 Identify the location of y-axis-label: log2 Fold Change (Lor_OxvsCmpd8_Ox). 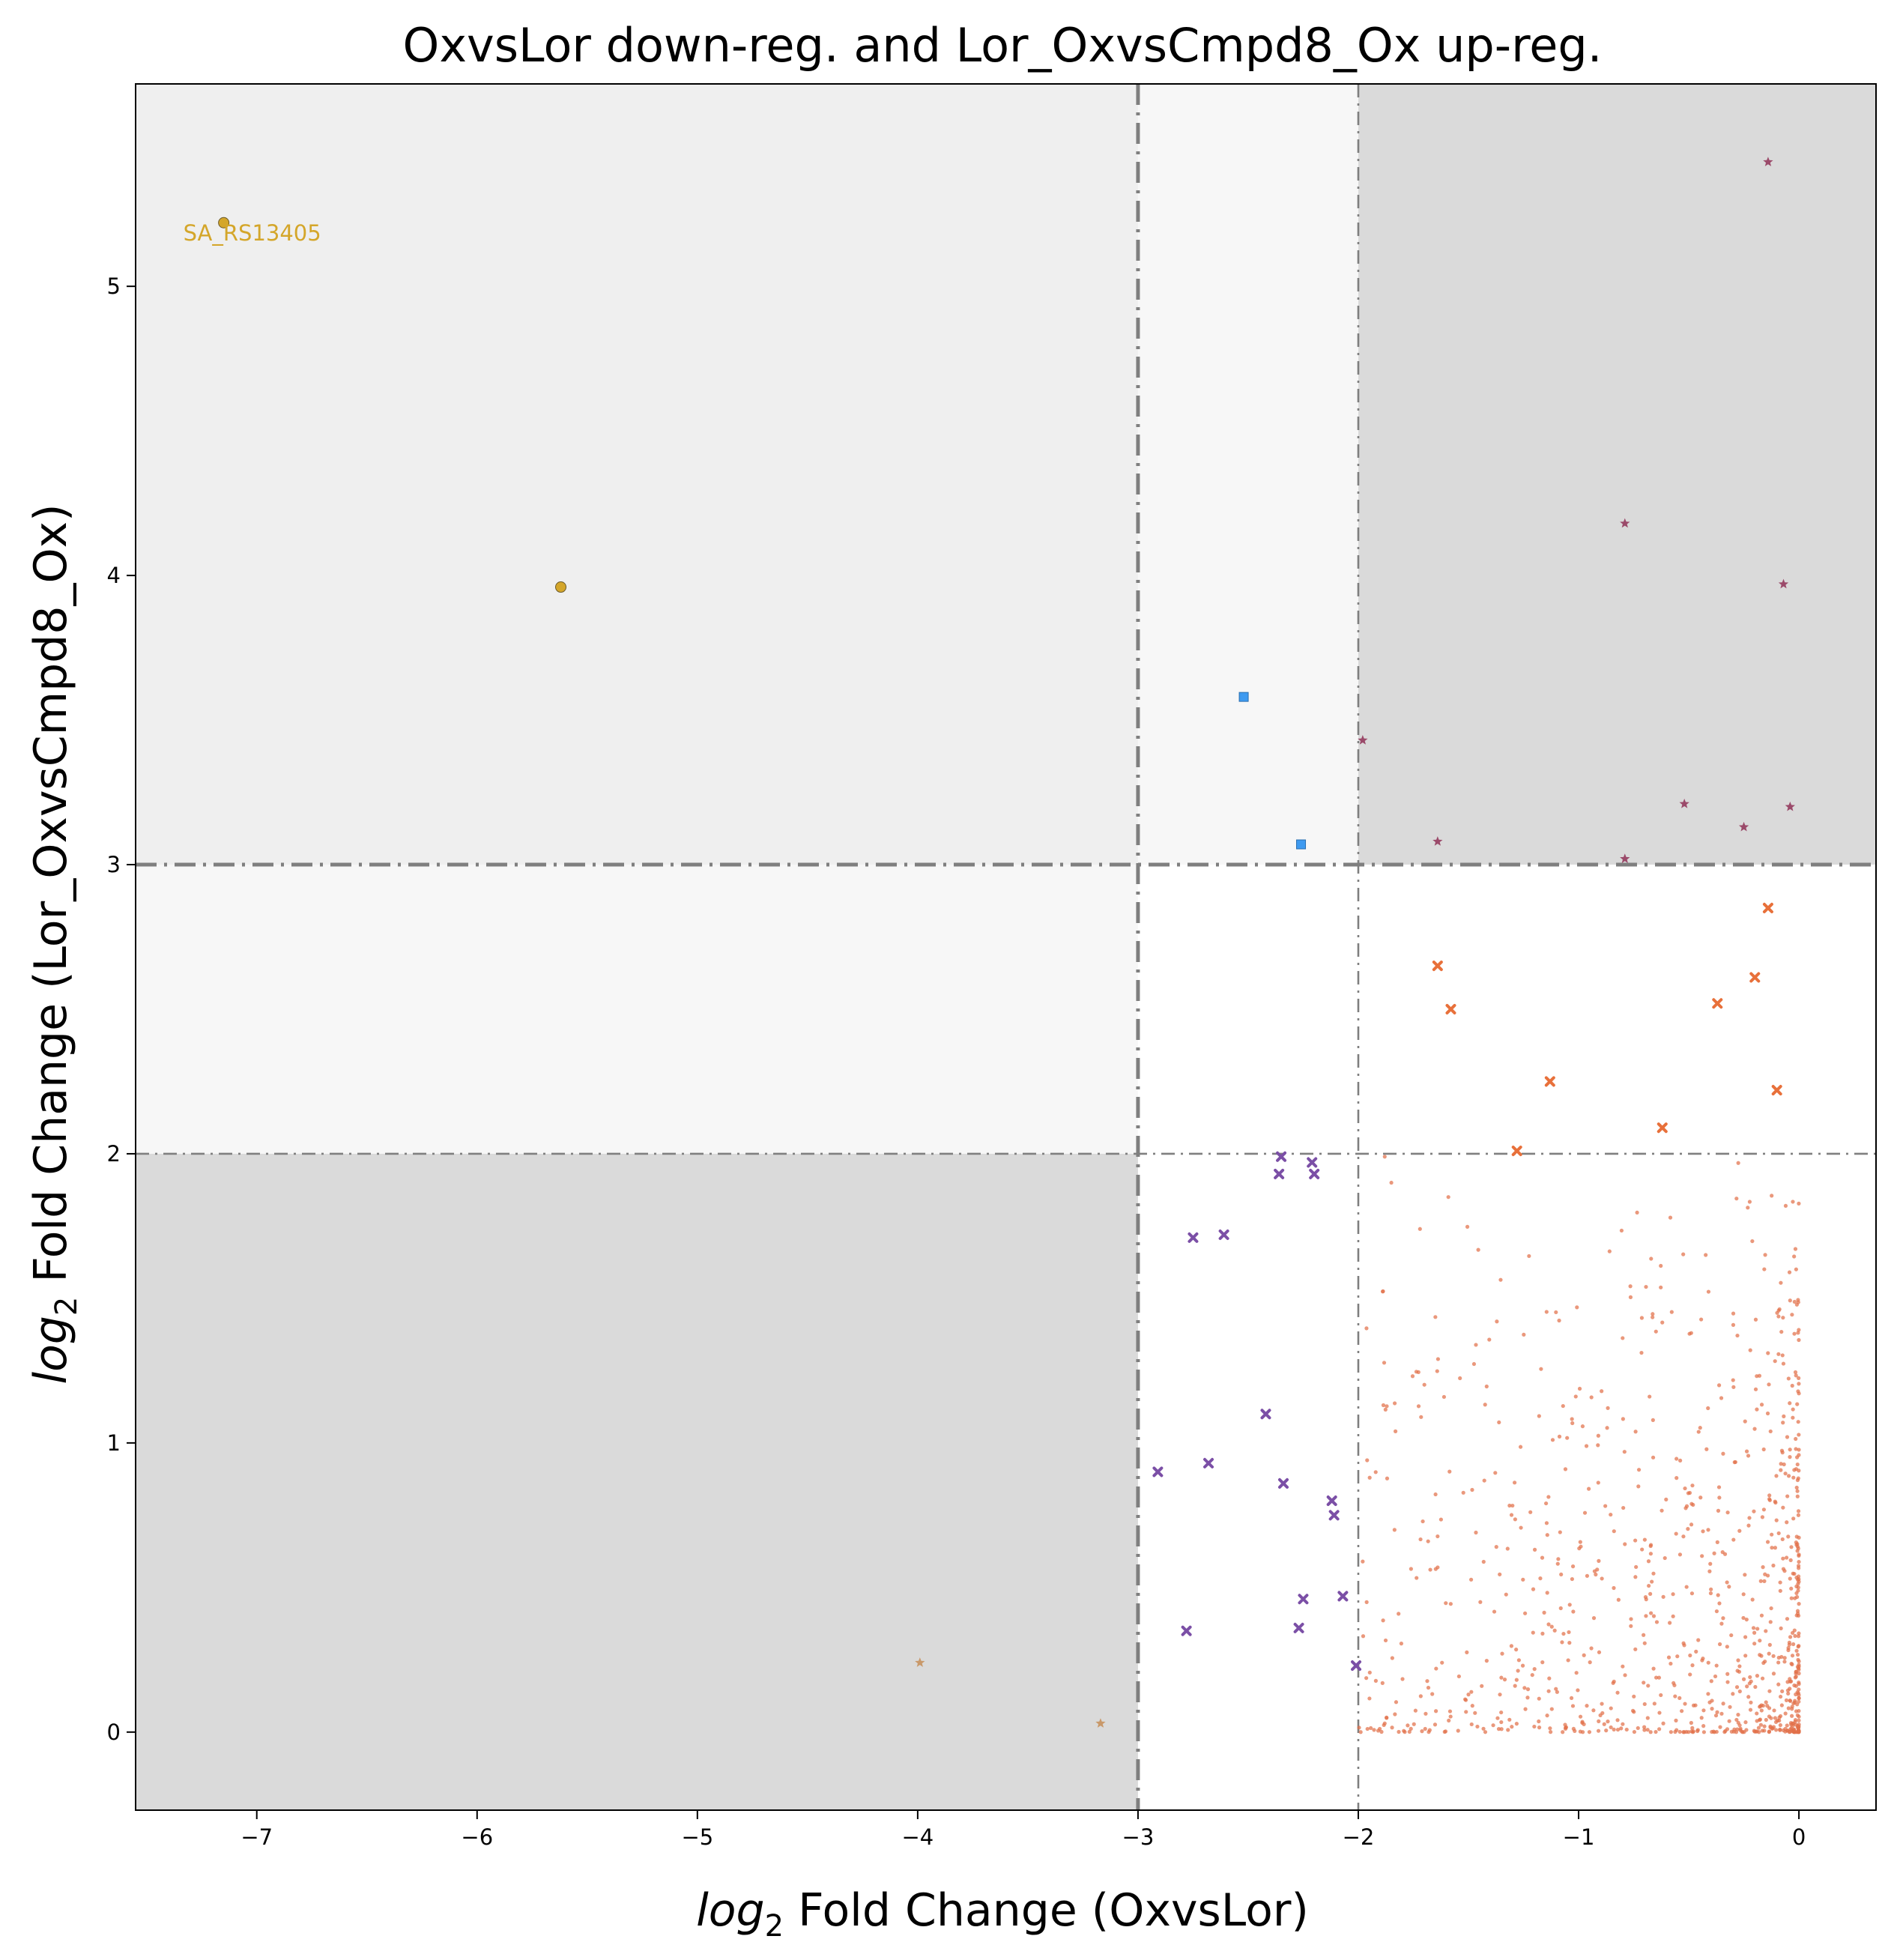
(54, 944).